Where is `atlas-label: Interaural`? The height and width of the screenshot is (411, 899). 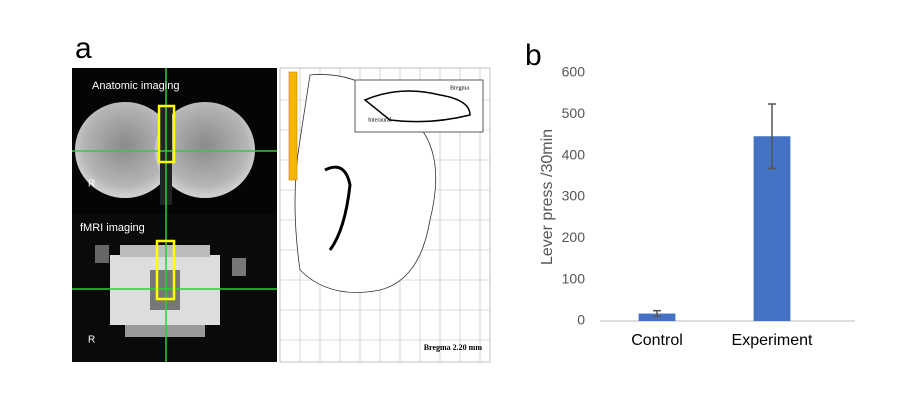 atlas-label: Interaural is located at coordinates (380, 120).